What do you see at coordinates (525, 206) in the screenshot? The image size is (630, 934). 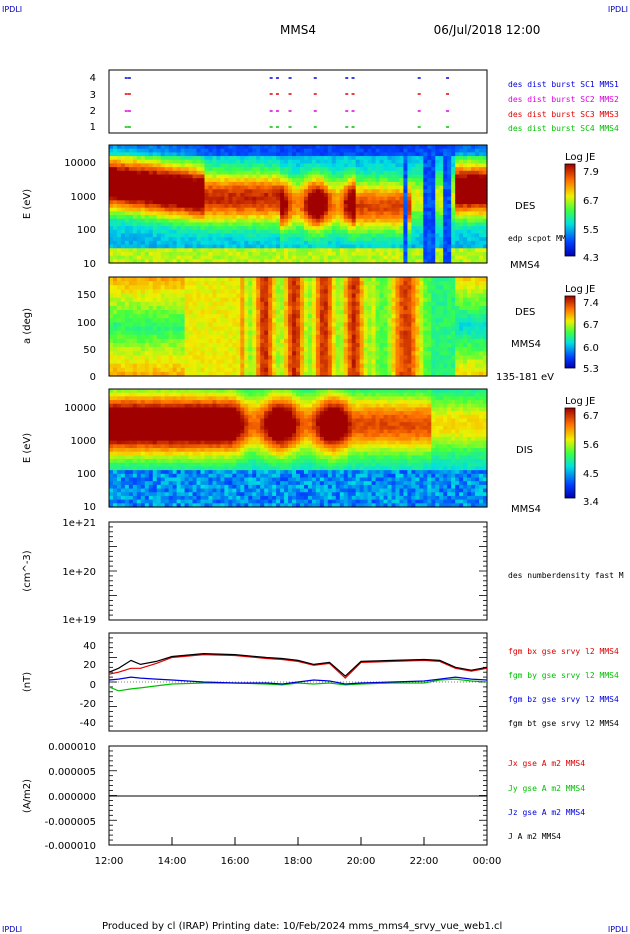 I see `des-energy-label-des: DES` at bounding box center [525, 206].